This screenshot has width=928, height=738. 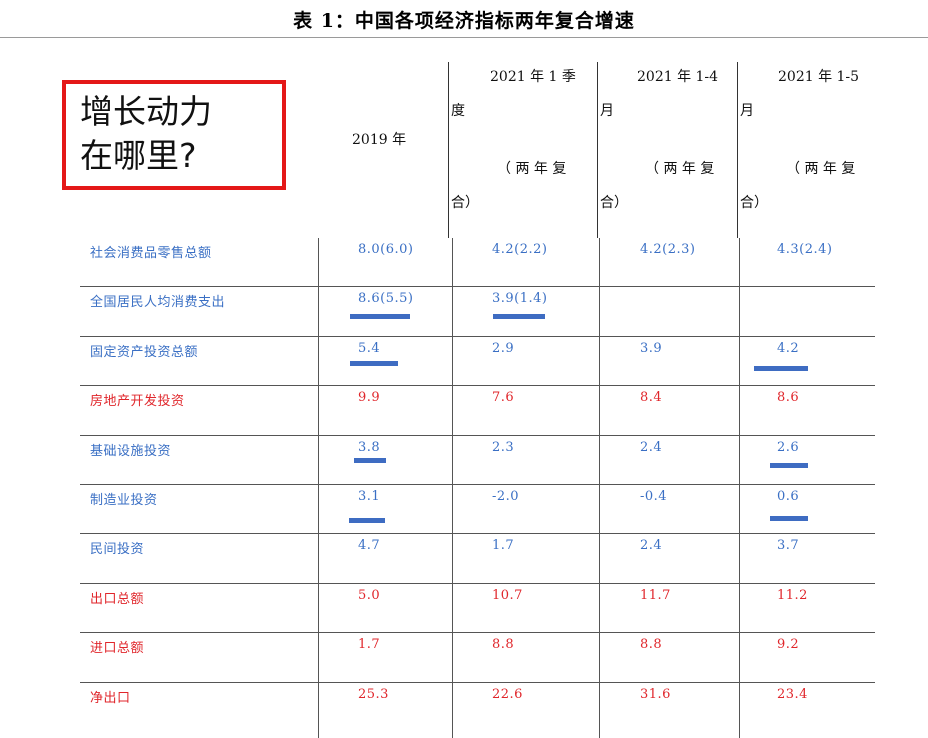 What do you see at coordinates (788, 348) in the screenshot?
I see `table-cell-m15: 4.2` at bounding box center [788, 348].